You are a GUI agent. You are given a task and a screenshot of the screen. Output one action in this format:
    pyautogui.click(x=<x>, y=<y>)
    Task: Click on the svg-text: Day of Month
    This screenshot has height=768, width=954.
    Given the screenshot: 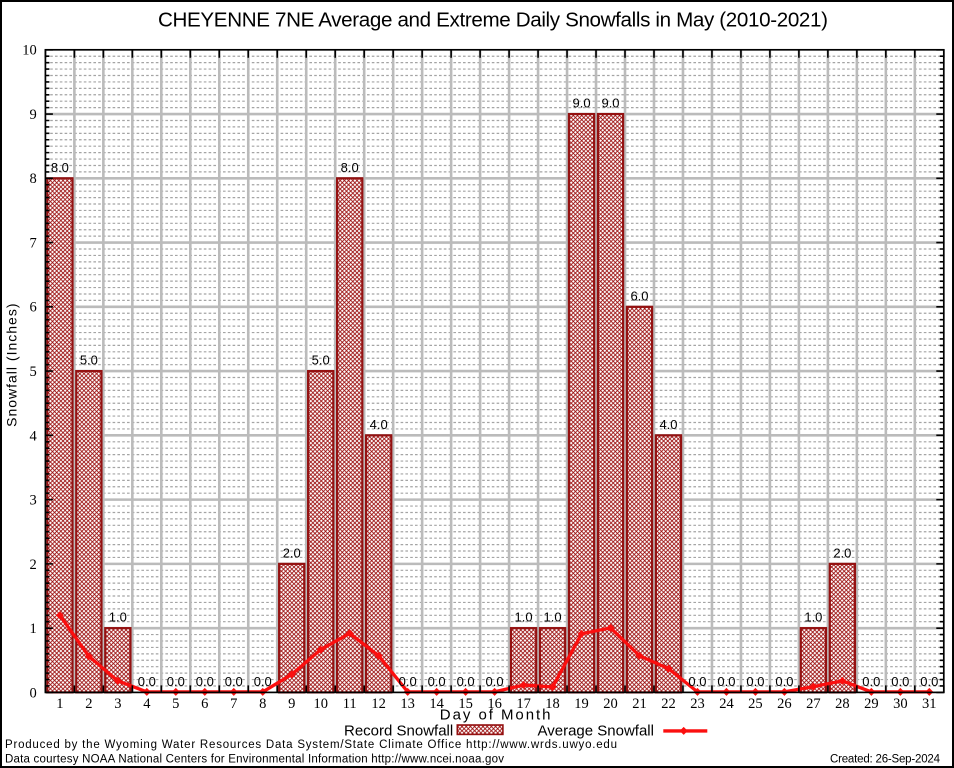 What is the action you would take?
    pyautogui.click(x=496, y=714)
    